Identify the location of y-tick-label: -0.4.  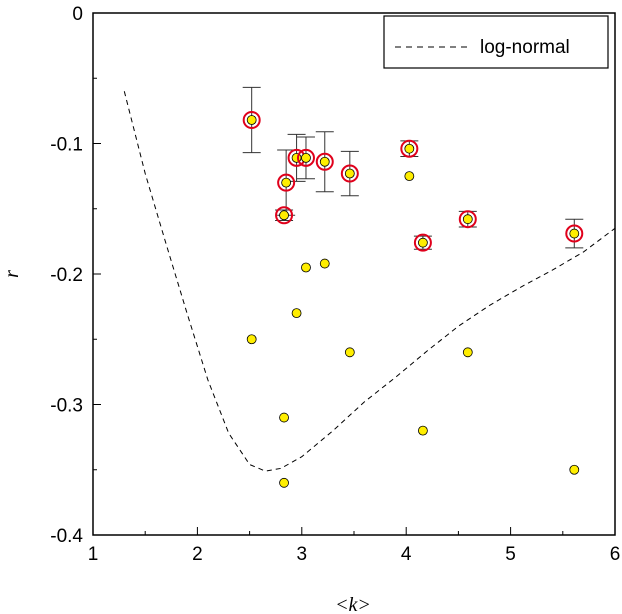
(66, 536).